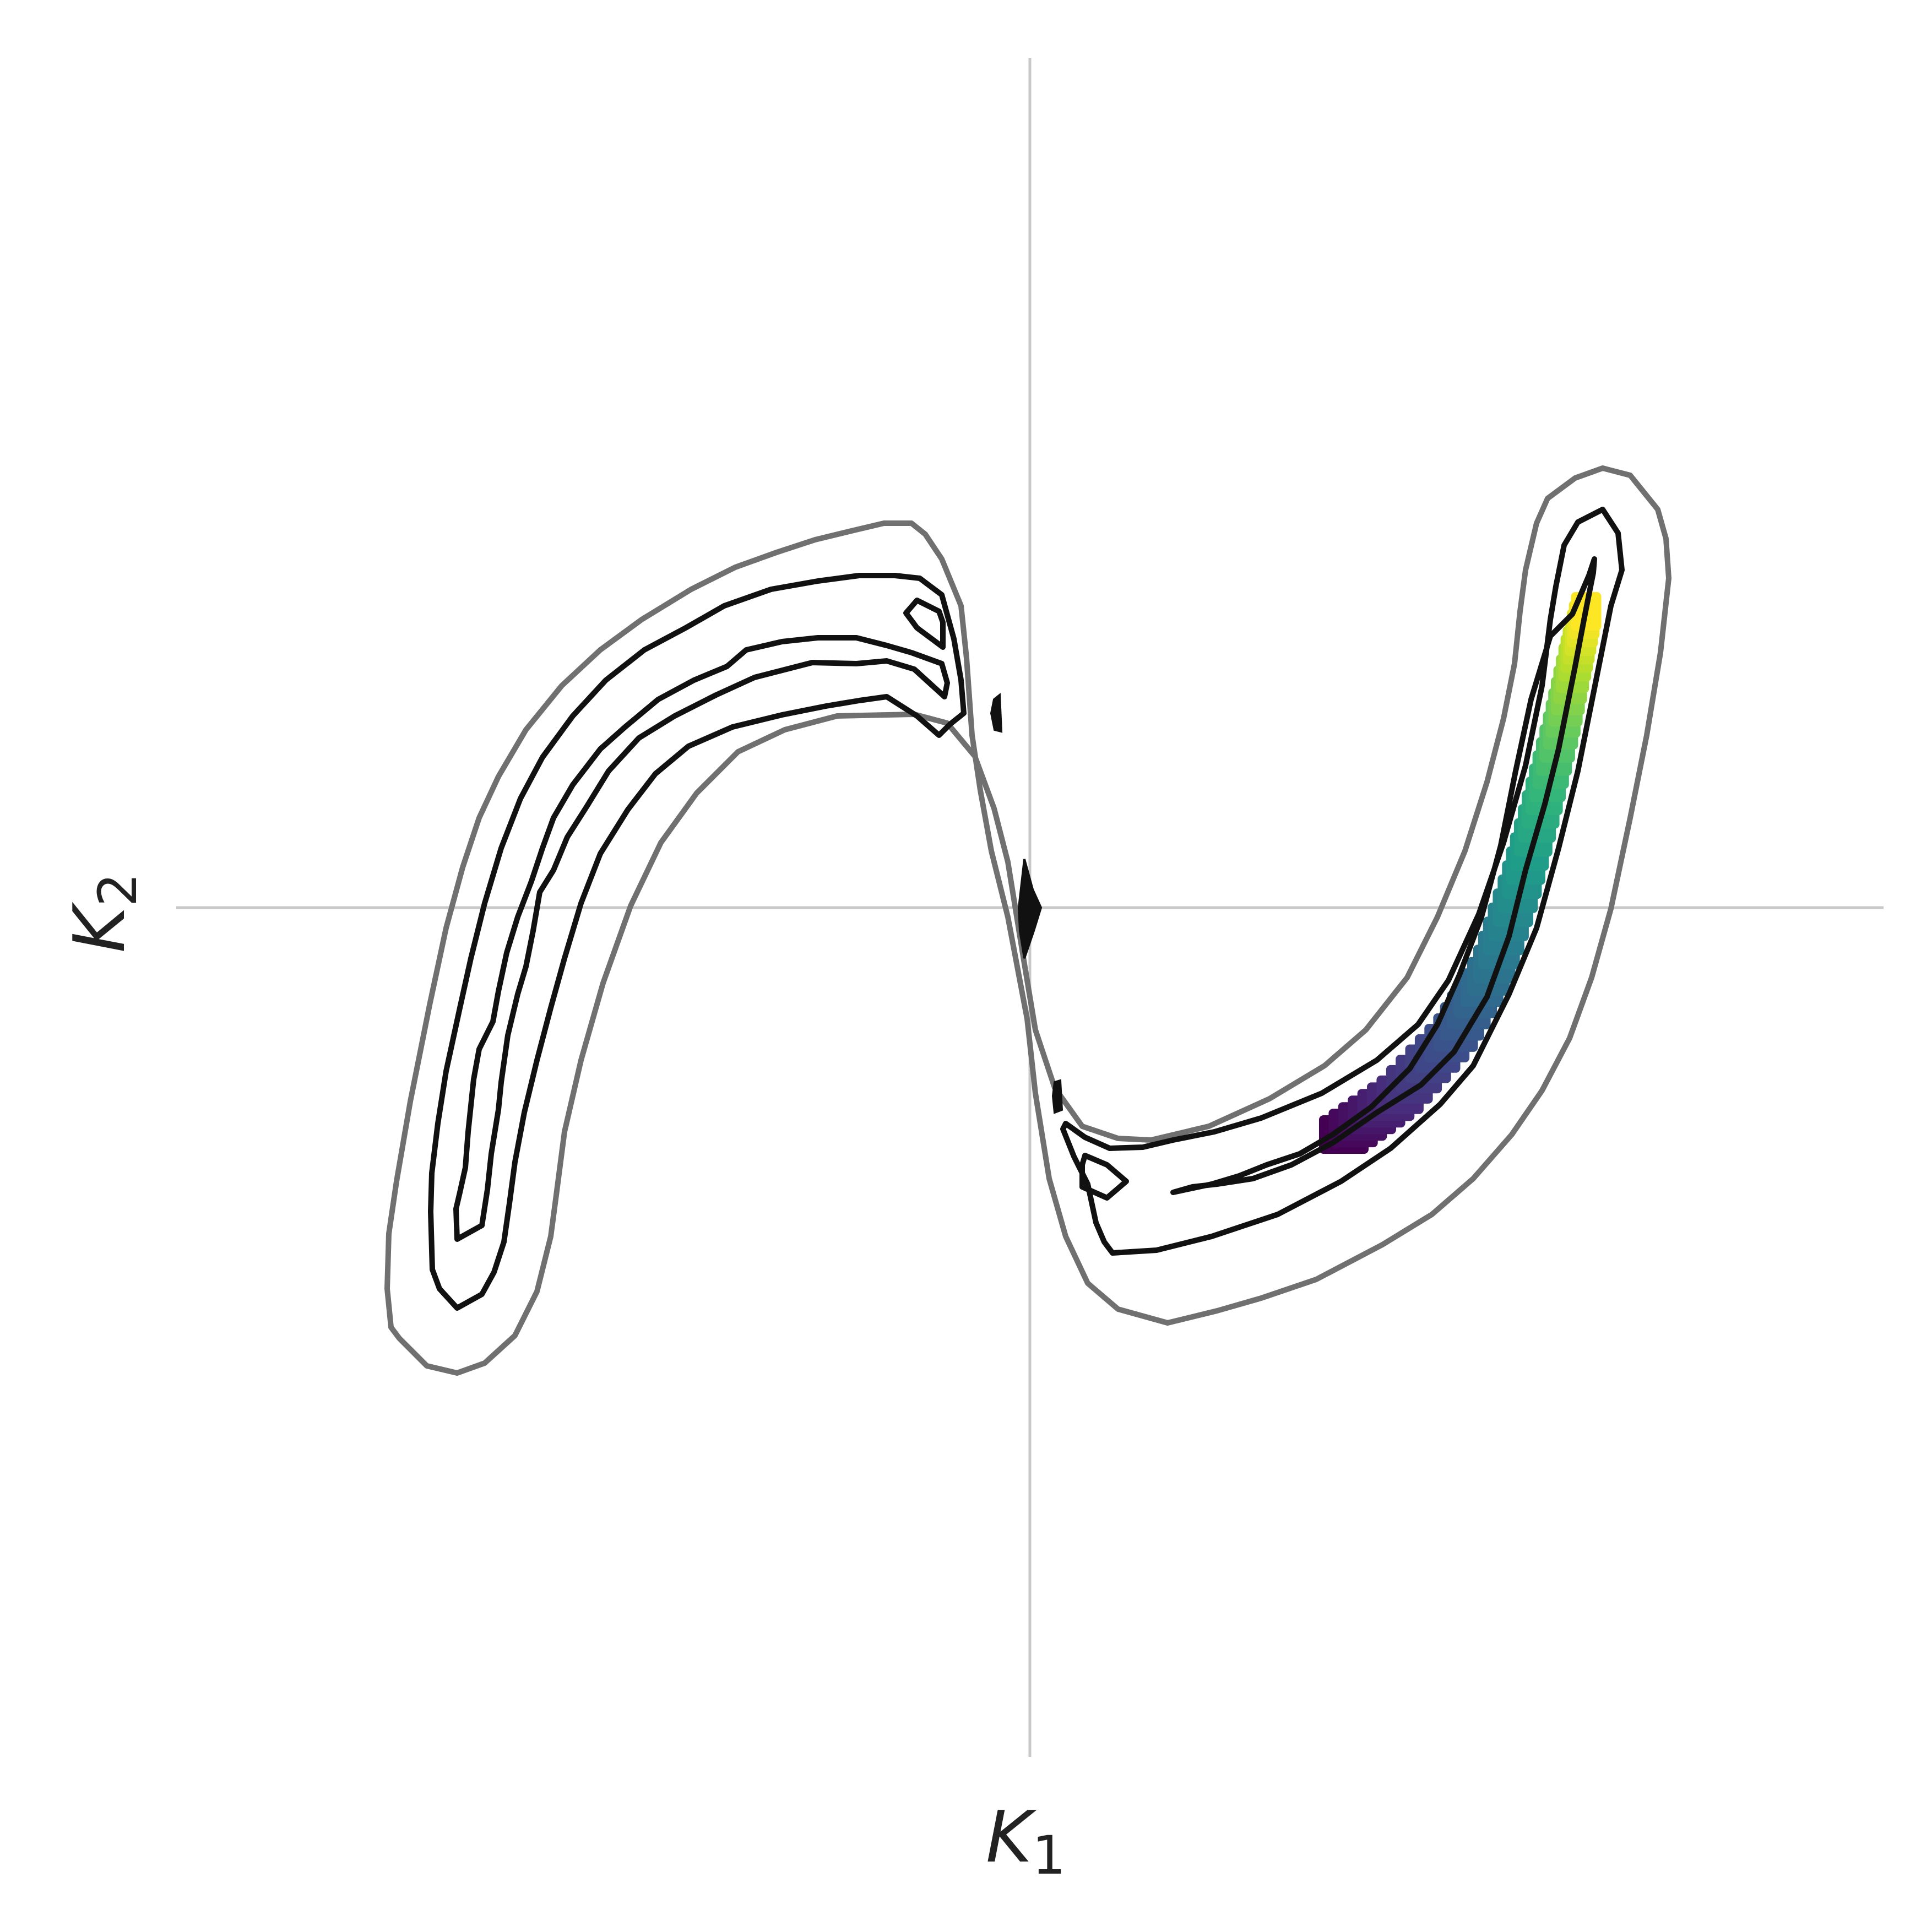 This screenshot has width=1932, height=1921. What do you see at coordinates (924, 624) in the screenshot?
I see `contour-island-upper-left` at bounding box center [924, 624].